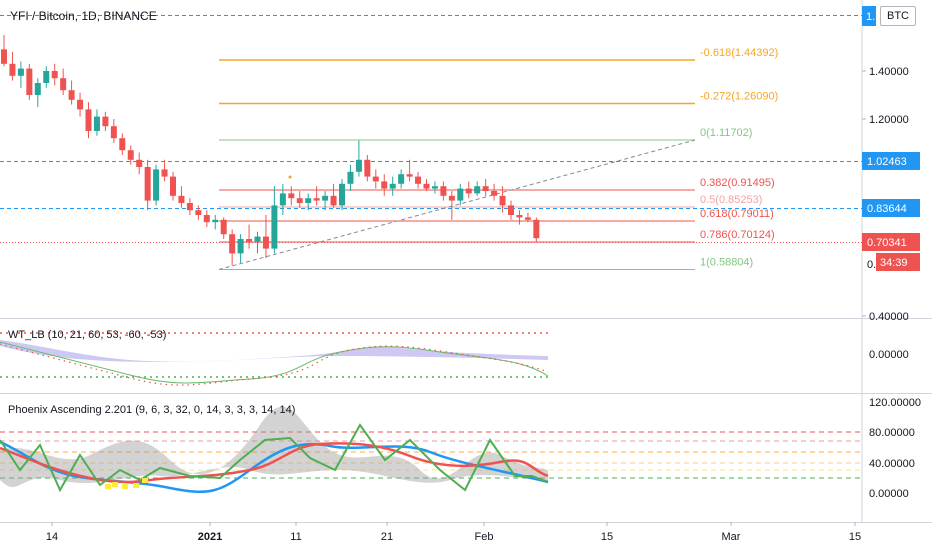 Image resolution: width=932 pixels, height=555 pixels. What do you see at coordinates (739, 97) in the screenshot?
I see `fib-level-label: -0.272(1.26090)` at bounding box center [739, 97].